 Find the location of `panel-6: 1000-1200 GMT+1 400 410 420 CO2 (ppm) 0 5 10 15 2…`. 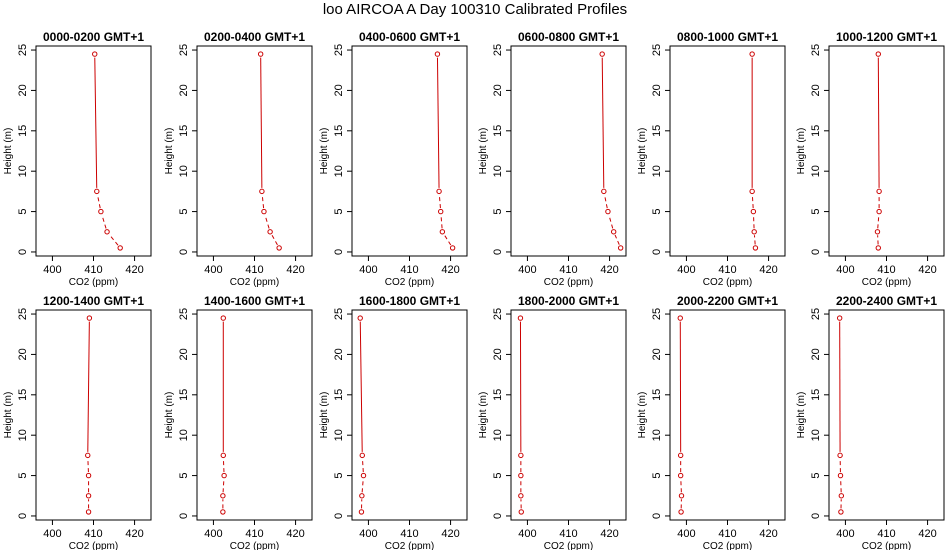

panel-6: 1000-1200 GMT+1 400 410 420 CO2 (ppm) 0 5 10 15 2… is located at coordinates (870, 159).